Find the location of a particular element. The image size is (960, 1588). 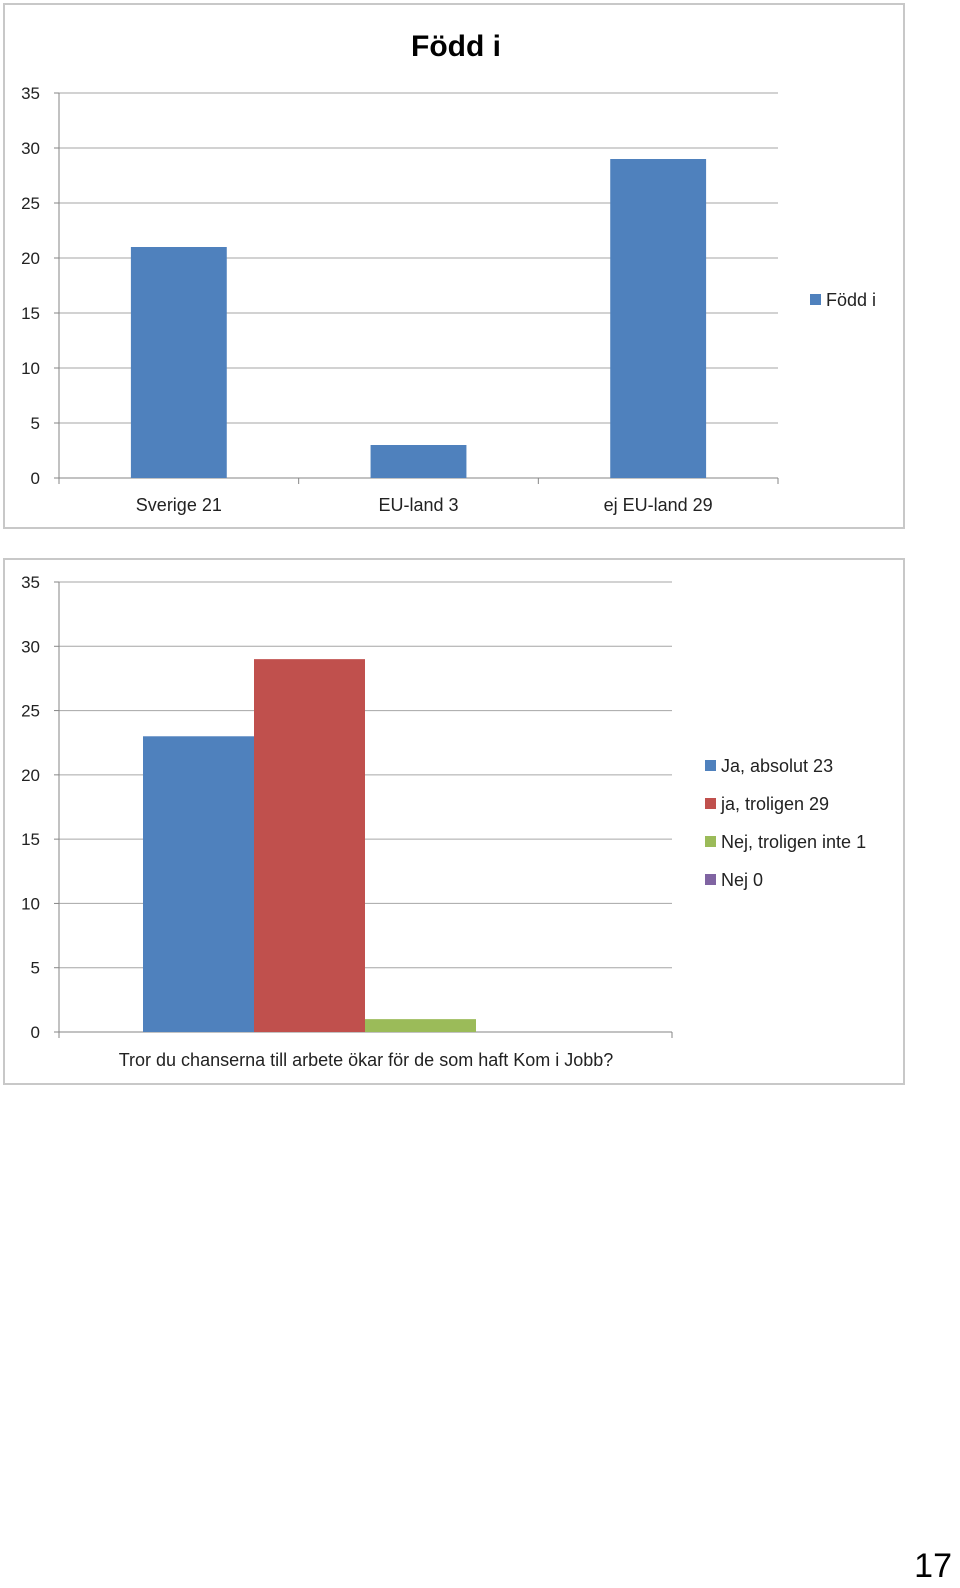

legend-label: Född i is located at coordinates (851, 300).